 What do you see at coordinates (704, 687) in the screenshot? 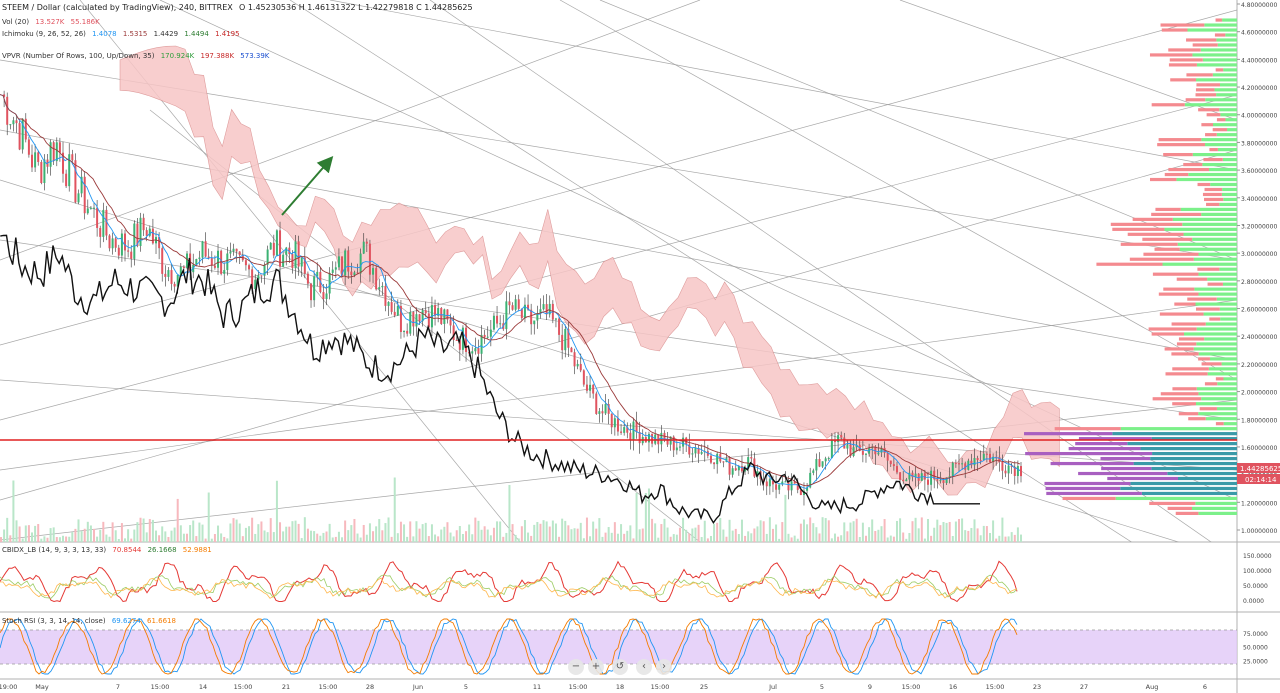
I see `time-tick-label: 25` at bounding box center [704, 687].